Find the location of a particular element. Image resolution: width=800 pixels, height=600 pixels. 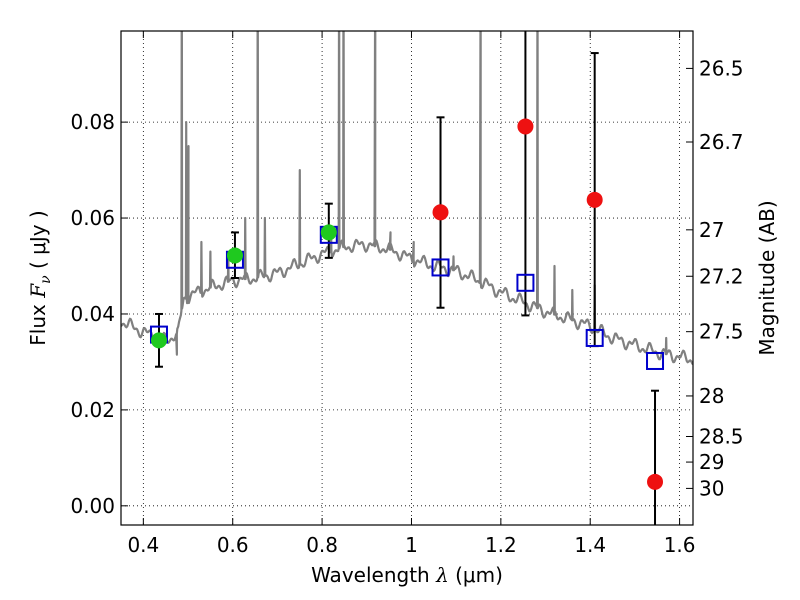

magnitude-tick-label: 30 is located at coordinates (711, 488).